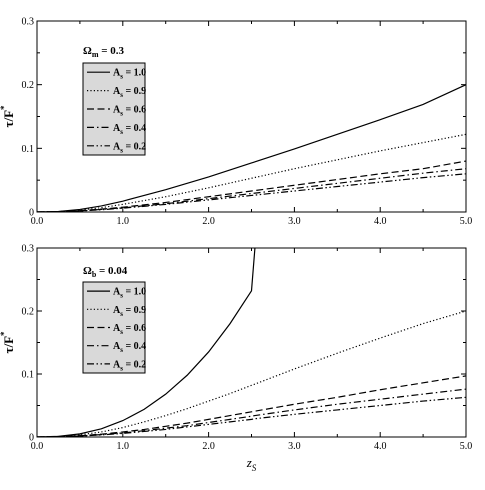 The height and width of the screenshot is (490, 485). I want to click on panel-annotation: Ωb = 0.04, so click(105, 272).